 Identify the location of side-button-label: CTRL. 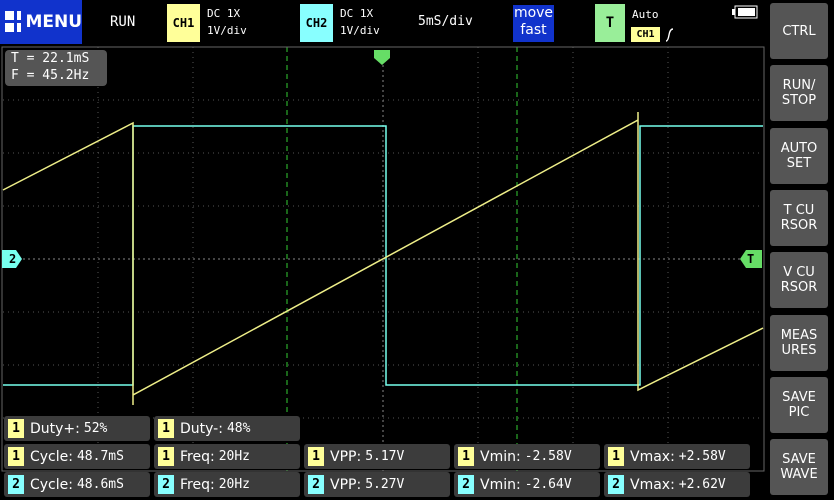
(799, 31).